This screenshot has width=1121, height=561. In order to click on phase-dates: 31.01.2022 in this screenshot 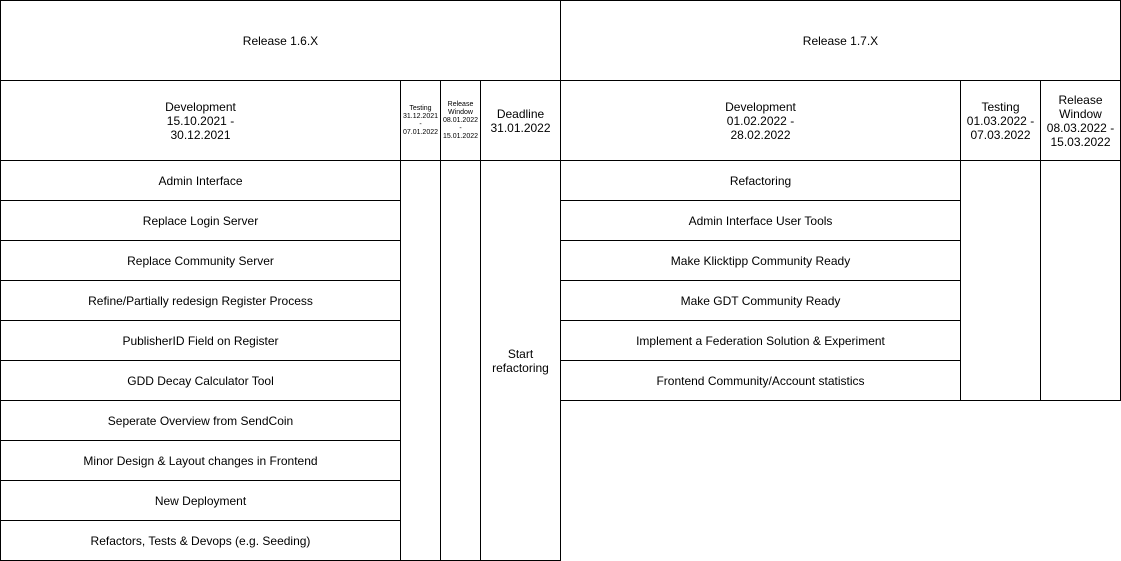, I will do `click(520, 127)`.